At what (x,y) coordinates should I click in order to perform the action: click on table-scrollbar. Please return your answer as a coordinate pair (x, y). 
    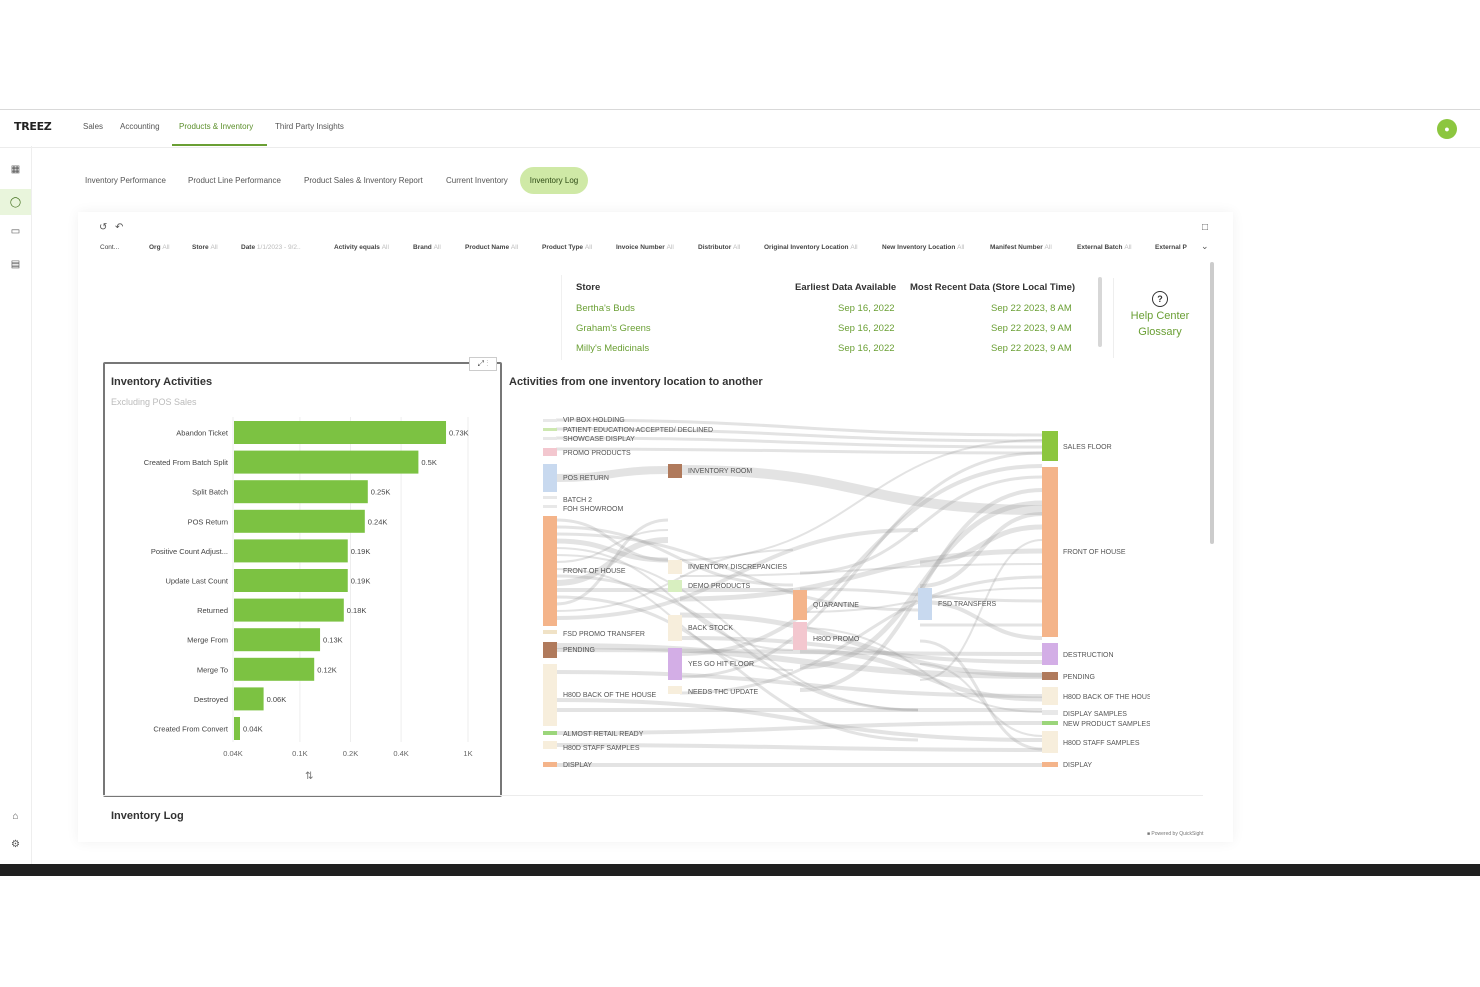
    Looking at the image, I should click on (1100, 312).